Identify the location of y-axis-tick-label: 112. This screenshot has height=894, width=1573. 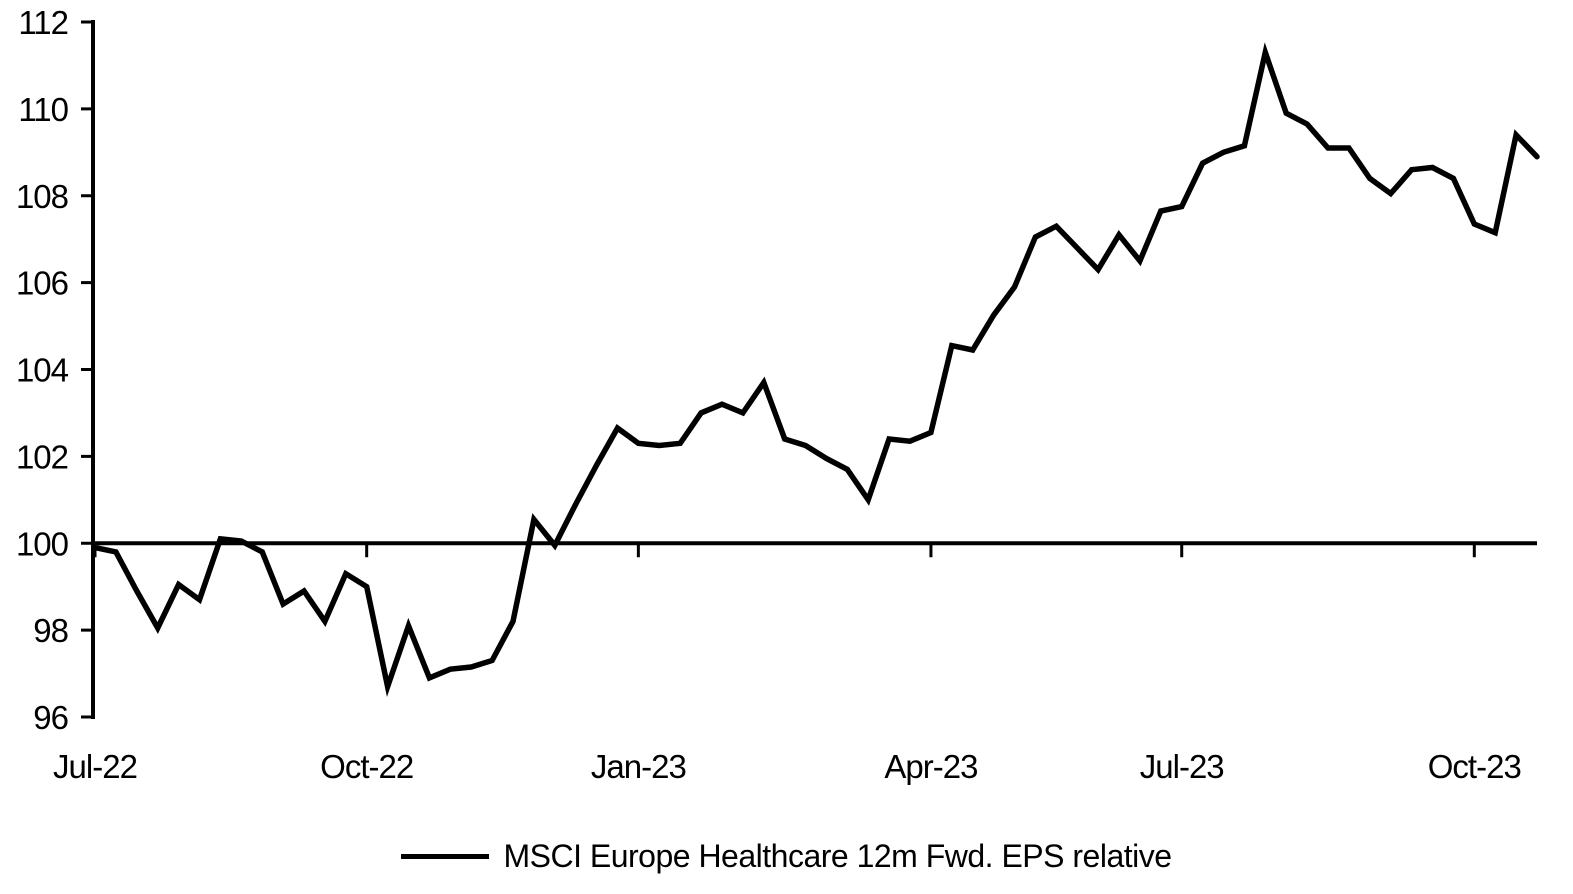
(43, 22).